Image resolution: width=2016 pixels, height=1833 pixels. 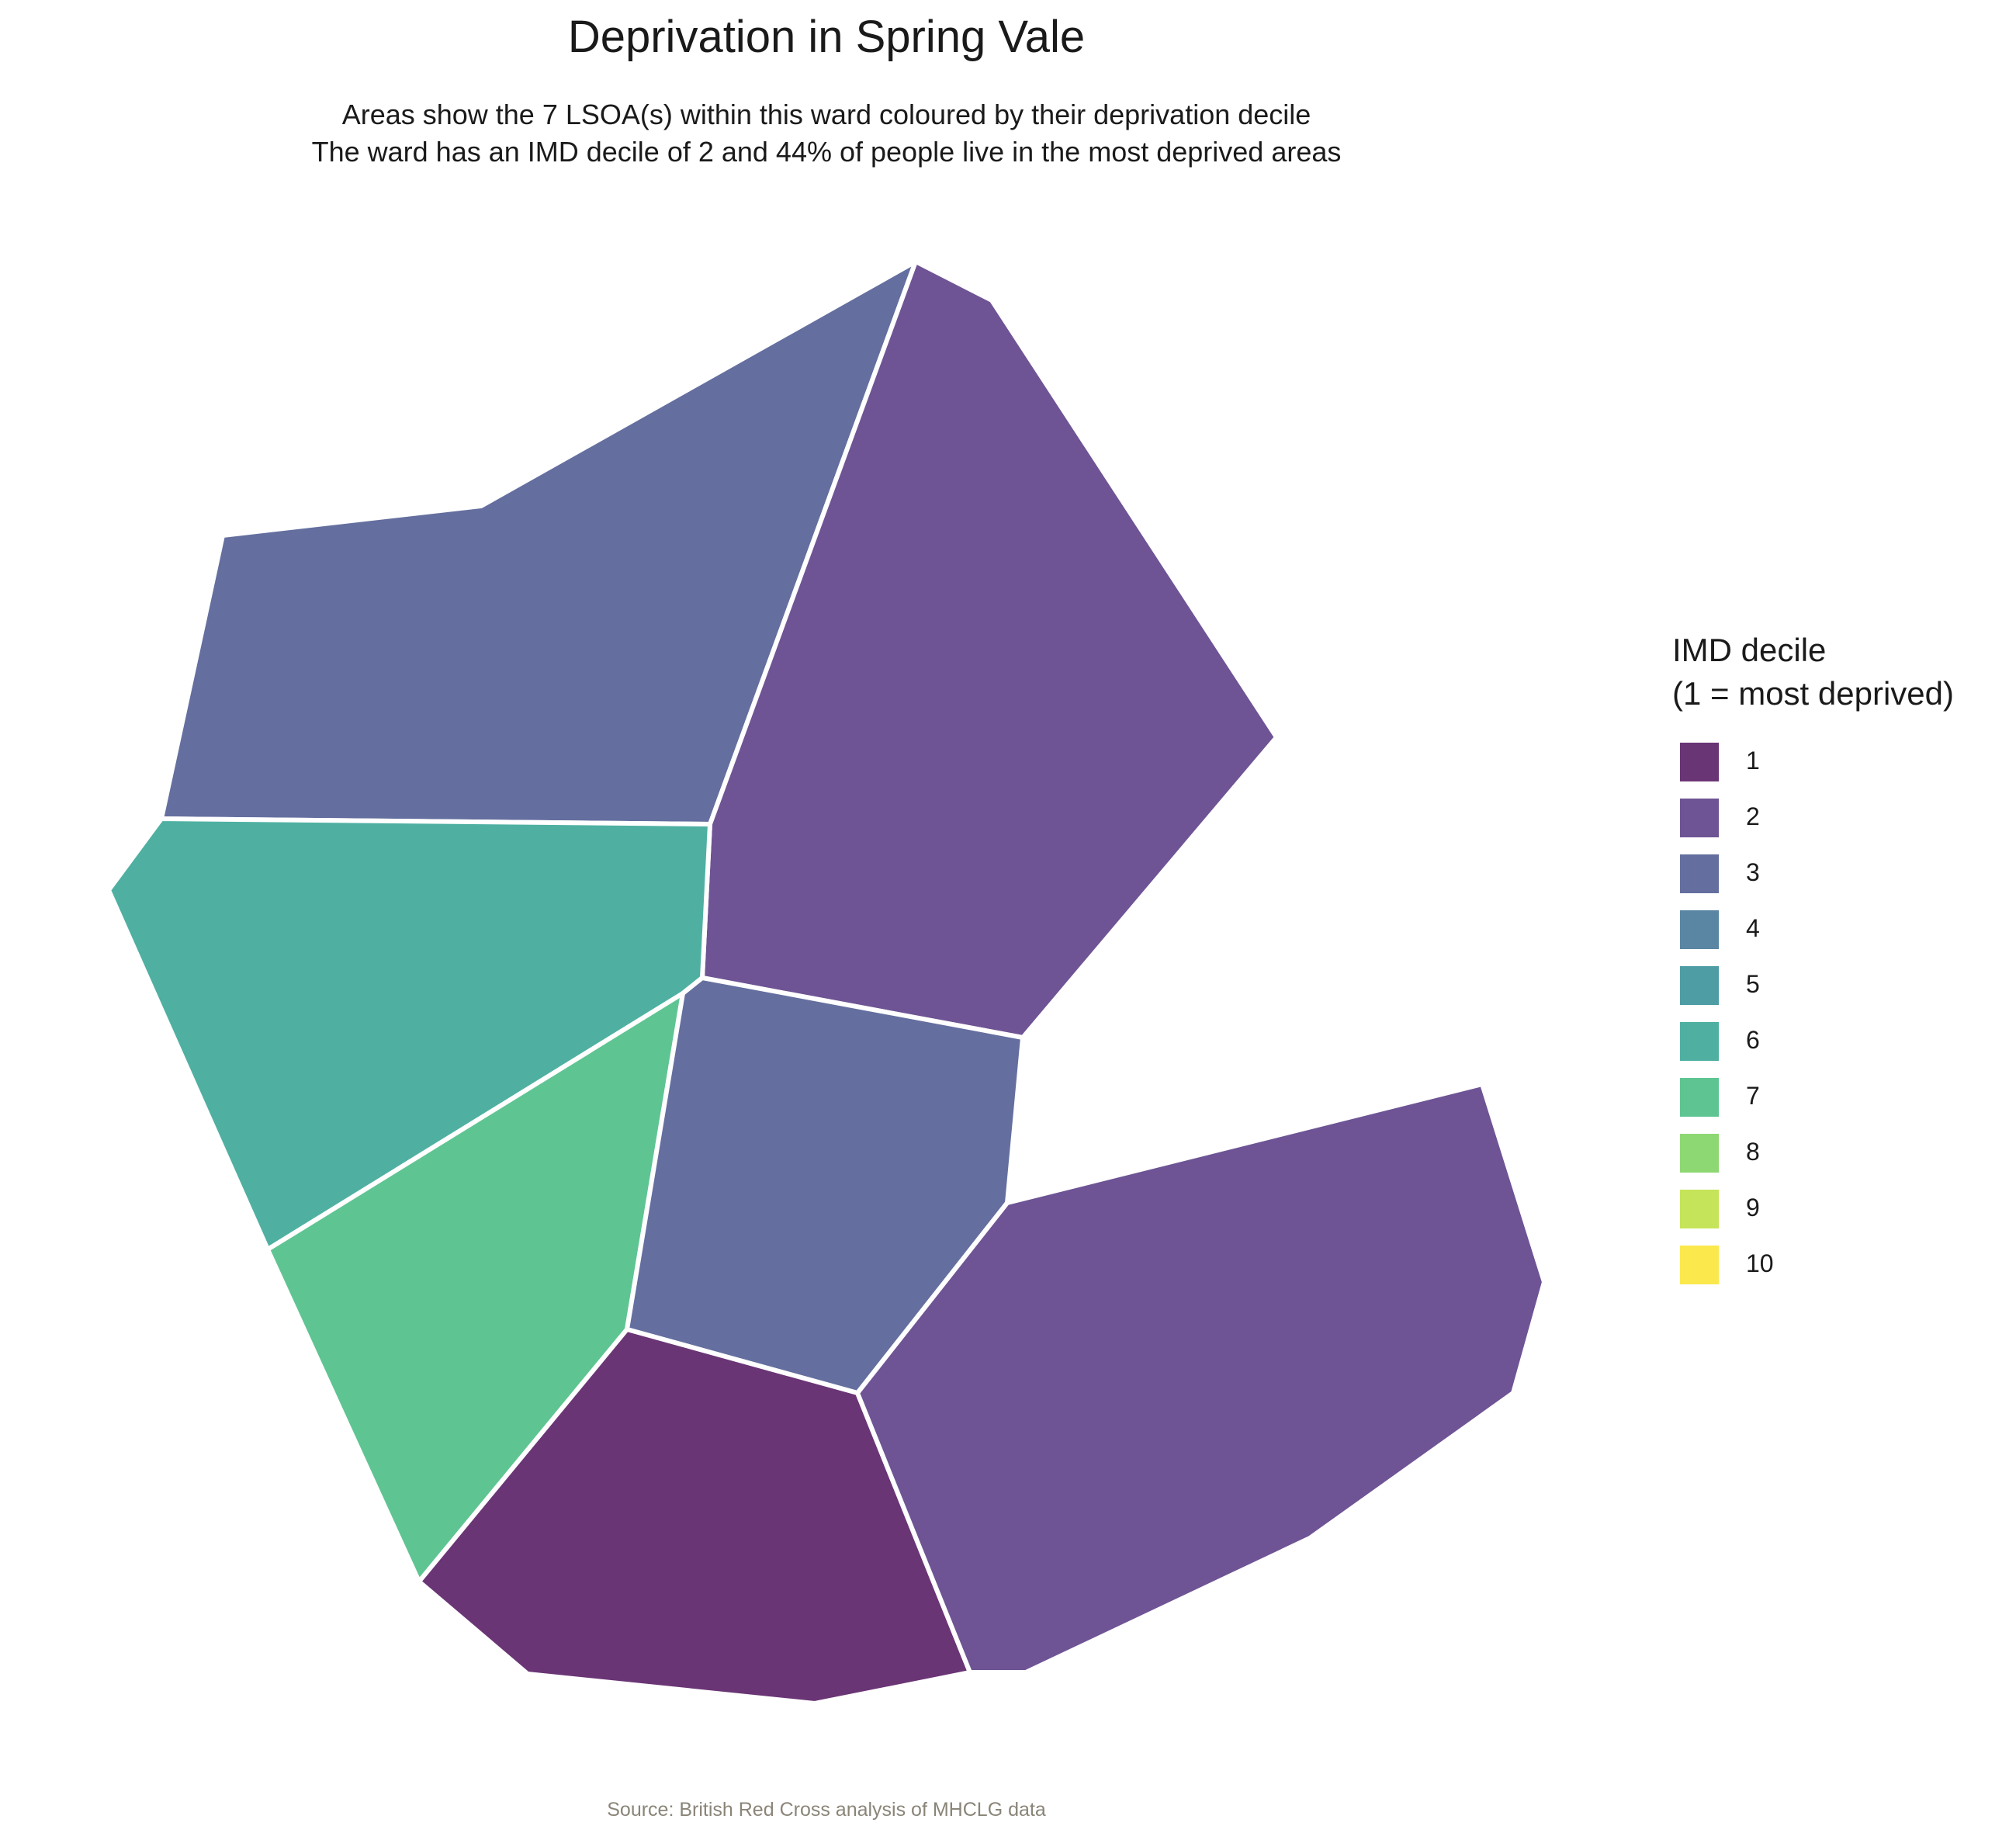 I want to click on legend-item-5: 5, so click(x=1813, y=986).